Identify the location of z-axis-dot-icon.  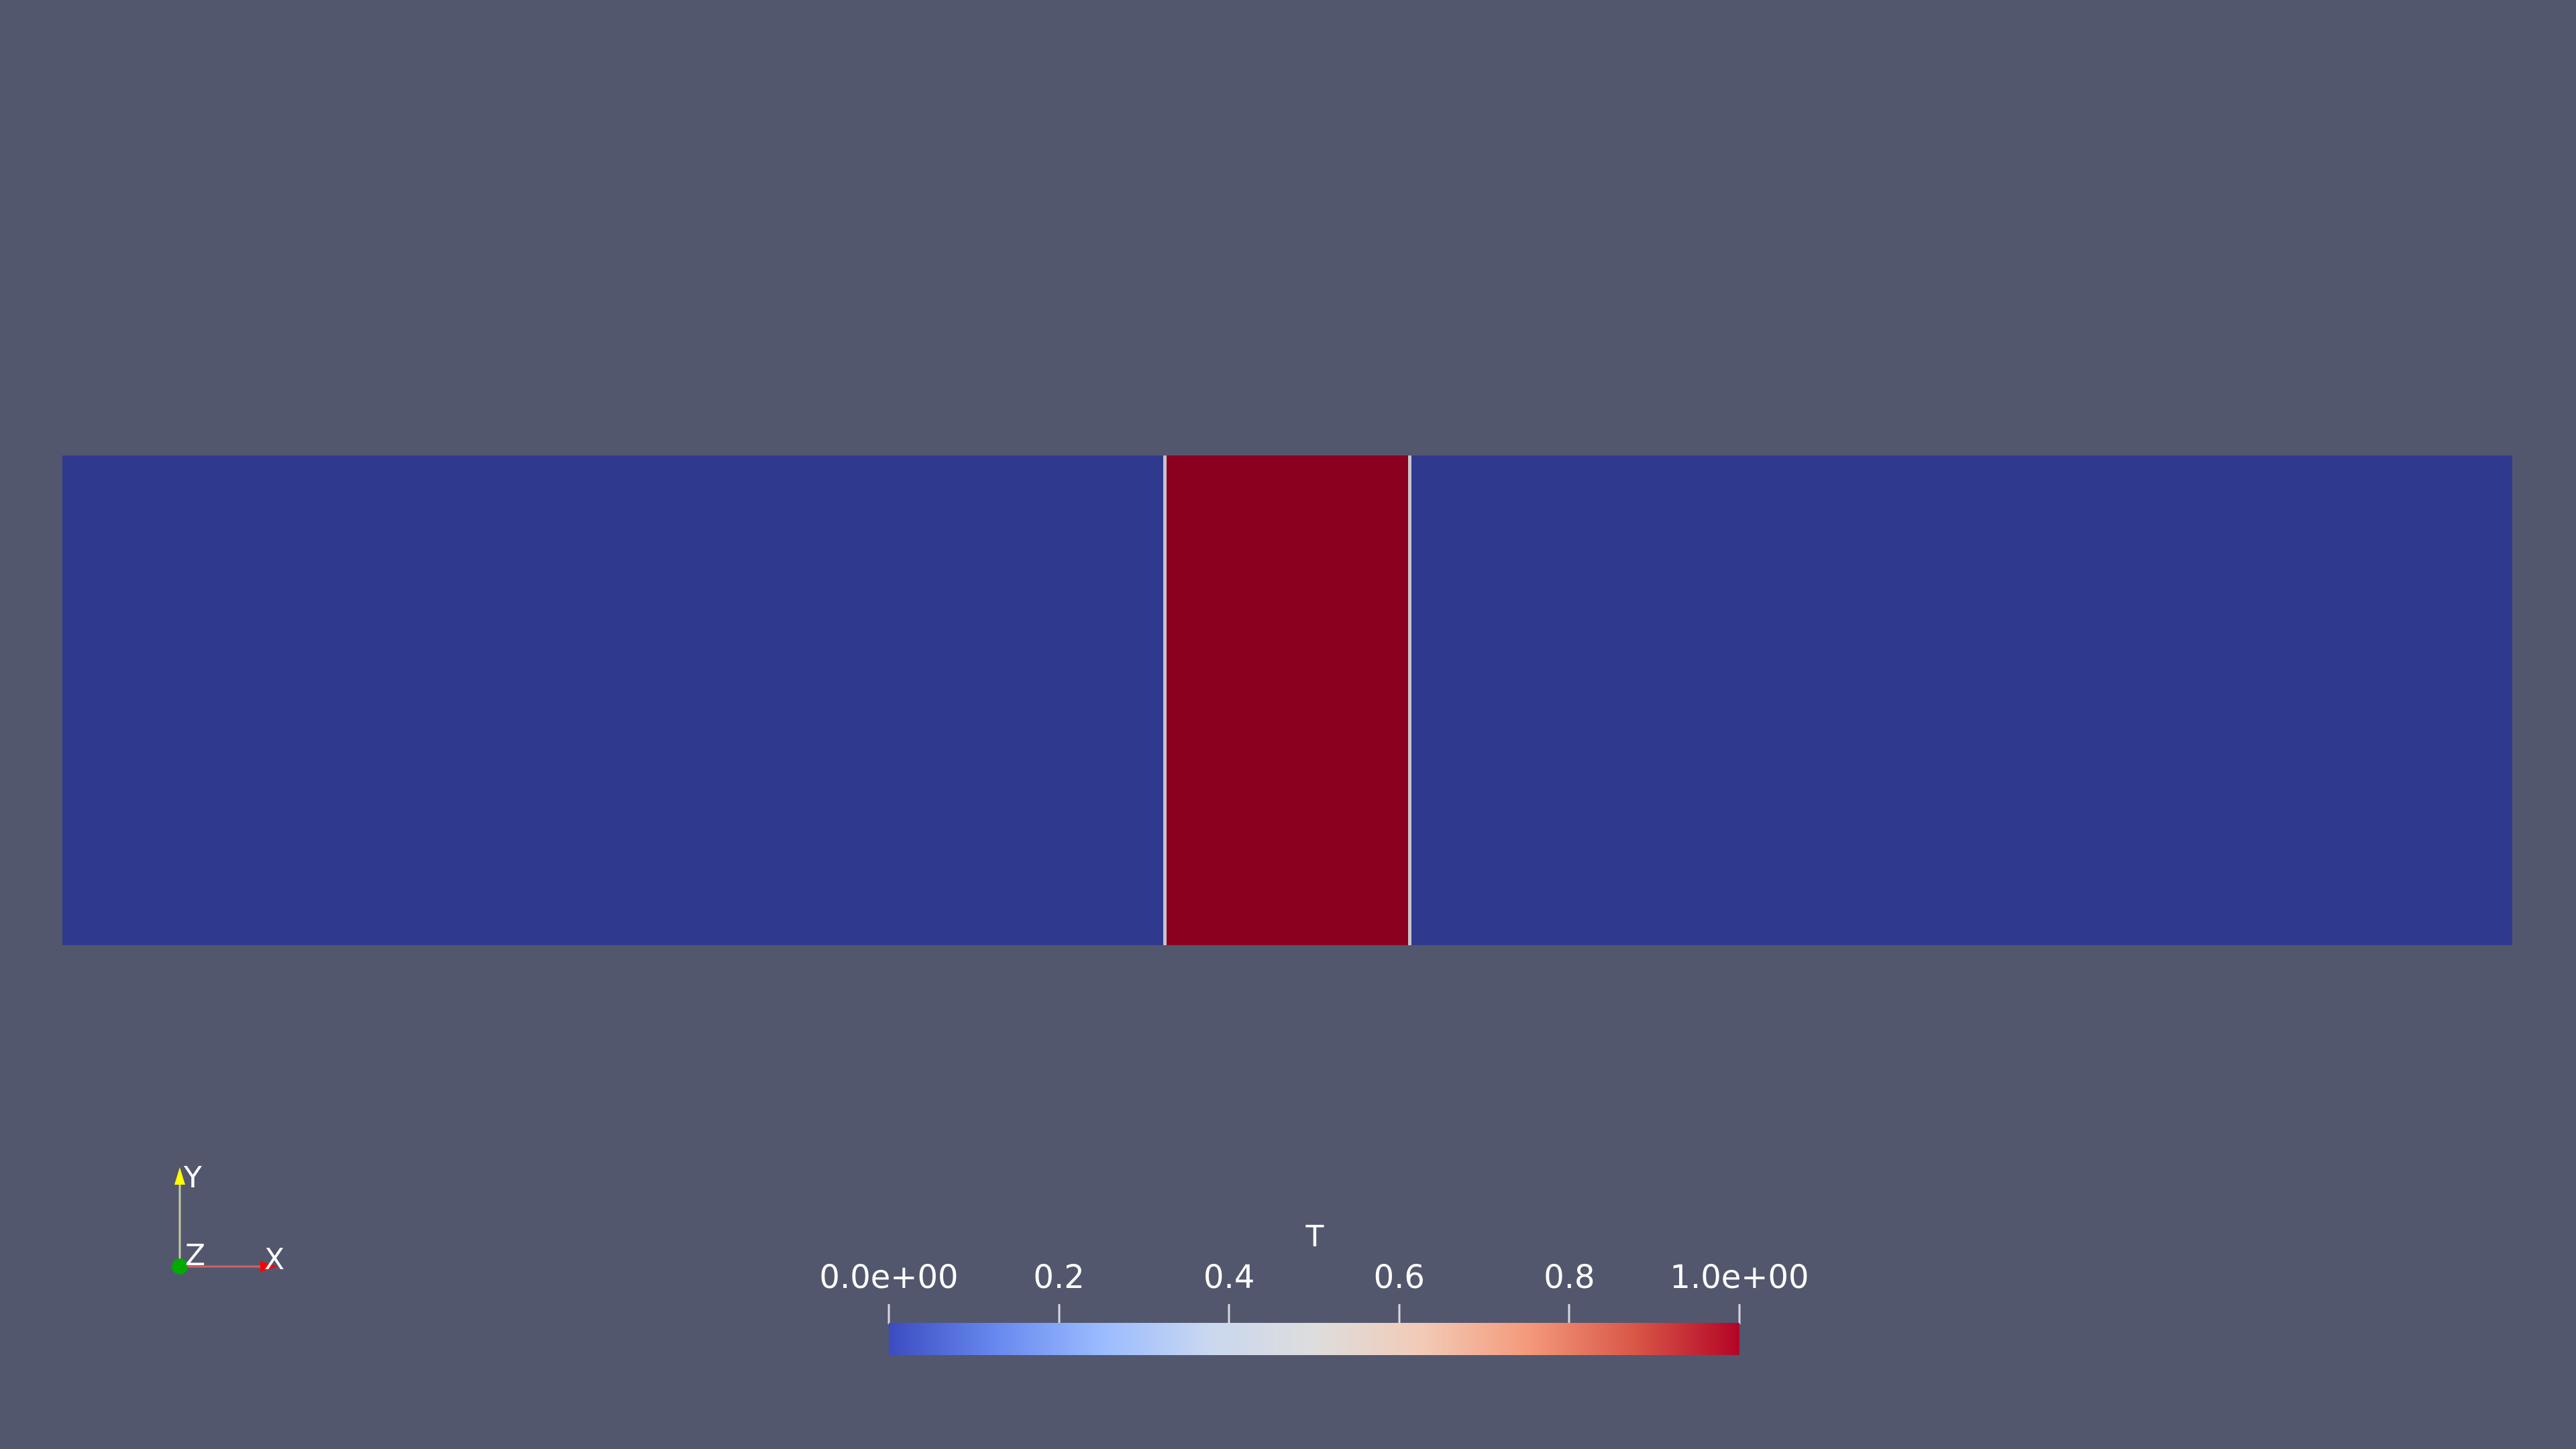
(180, 1266).